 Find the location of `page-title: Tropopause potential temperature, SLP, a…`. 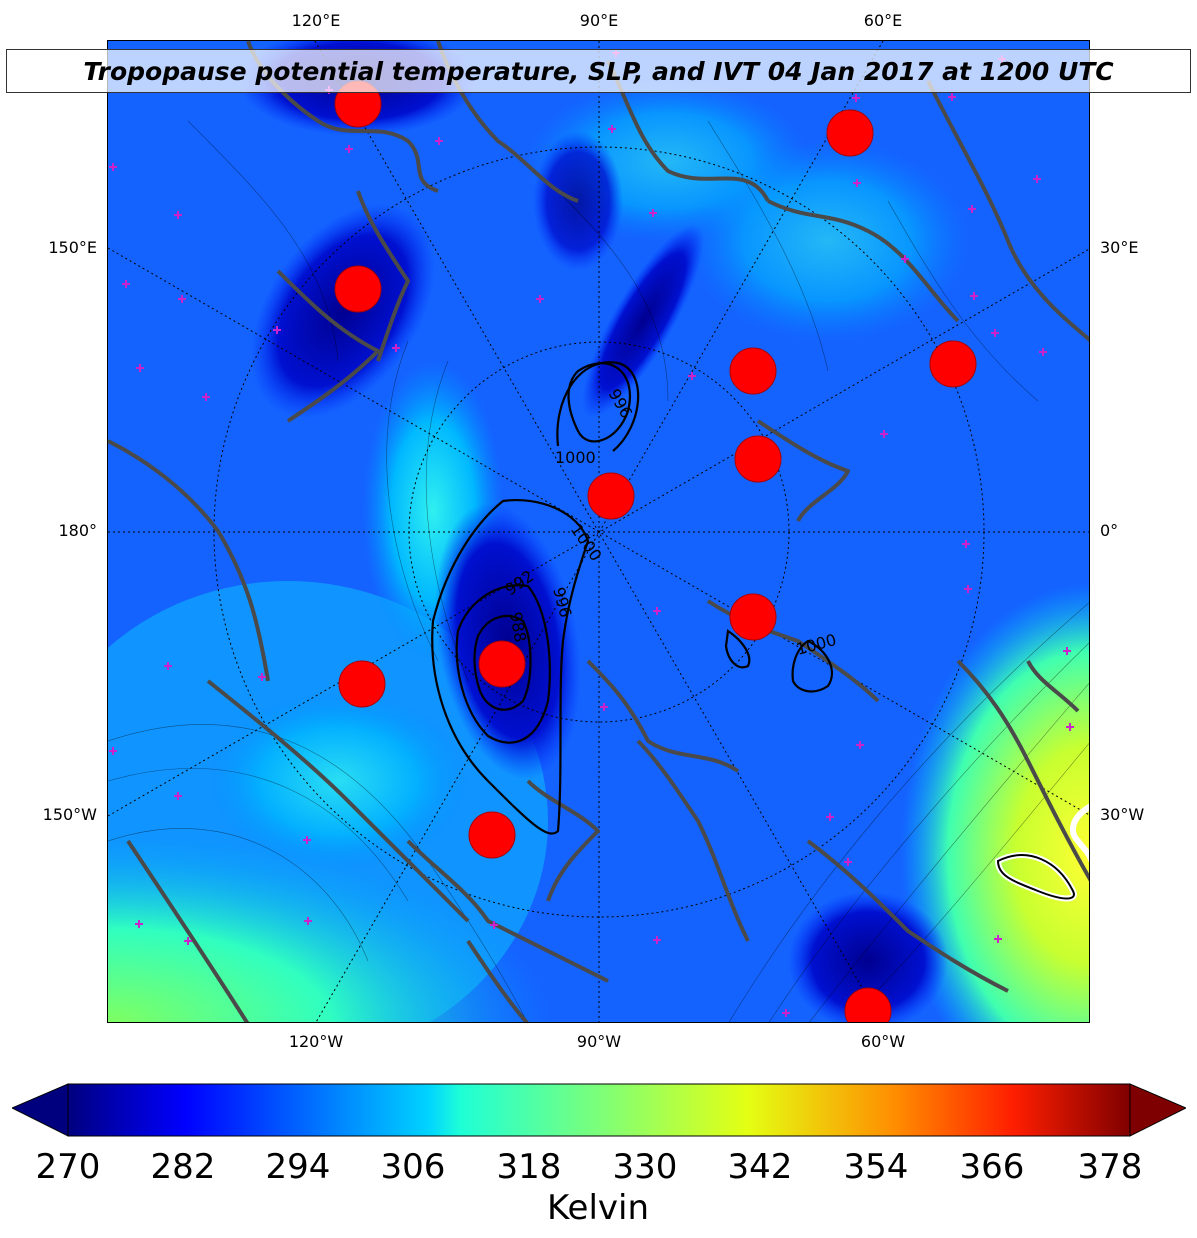

page-title: Tropopause potential temperature, SLP, a… is located at coordinates (598, 71).